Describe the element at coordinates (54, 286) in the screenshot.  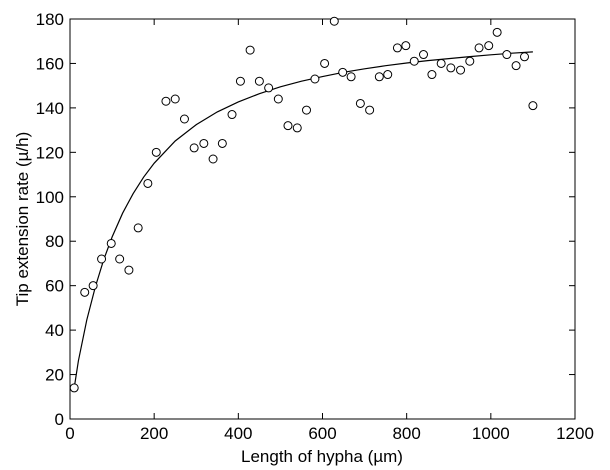
I see `y-tick-label: 60` at that location.